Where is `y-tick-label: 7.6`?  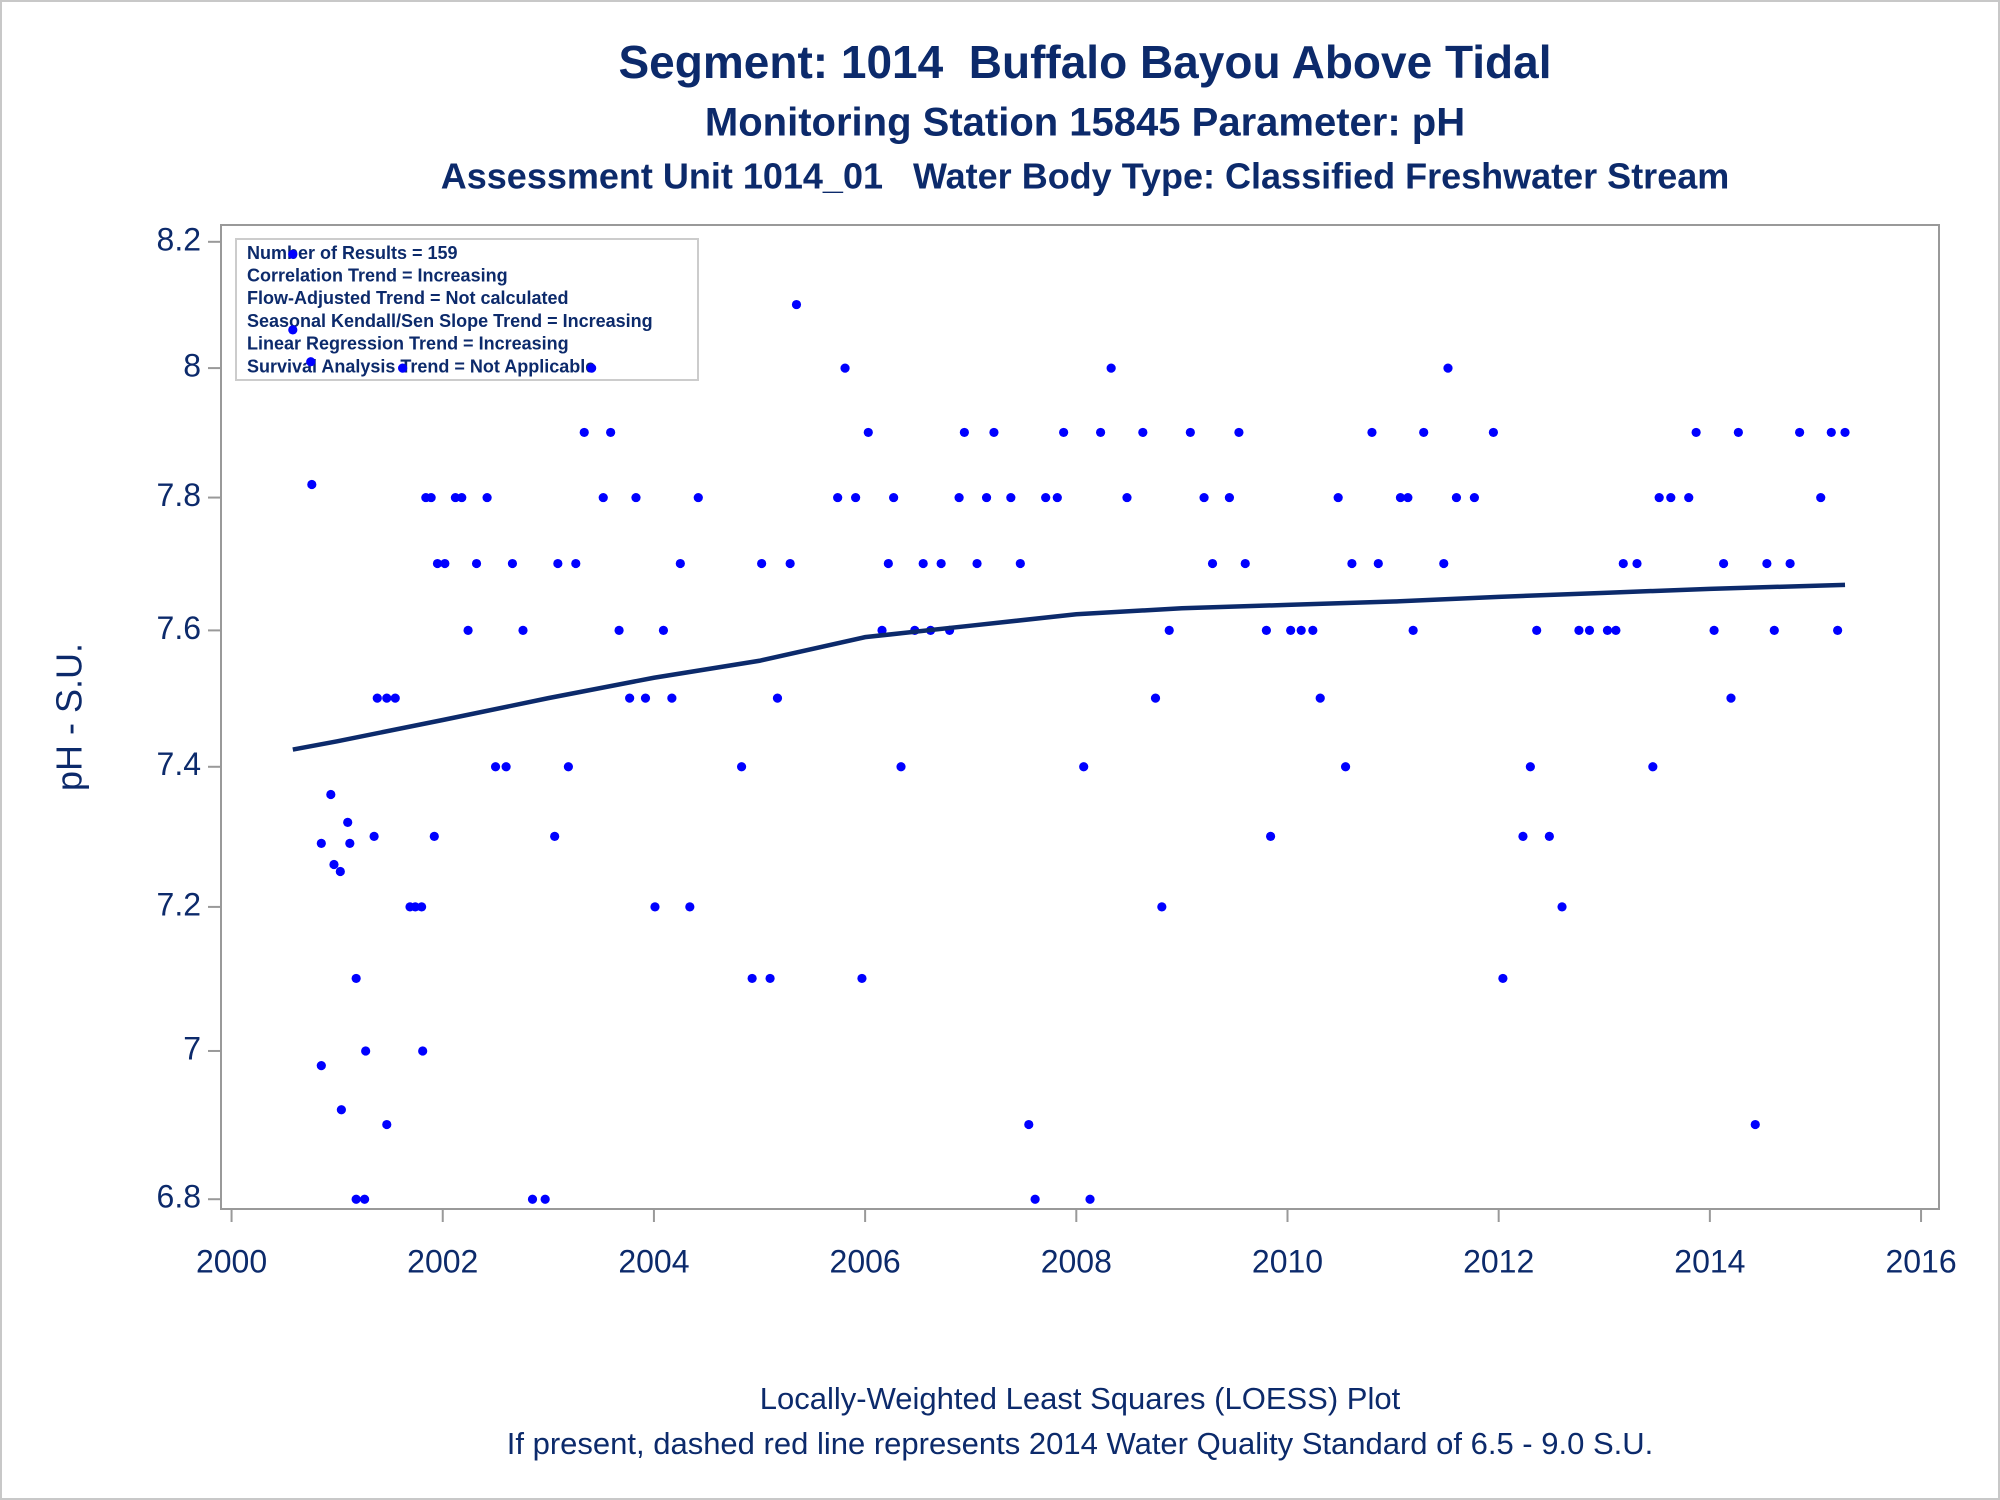 y-tick-label: 7.6 is located at coordinates (179, 628).